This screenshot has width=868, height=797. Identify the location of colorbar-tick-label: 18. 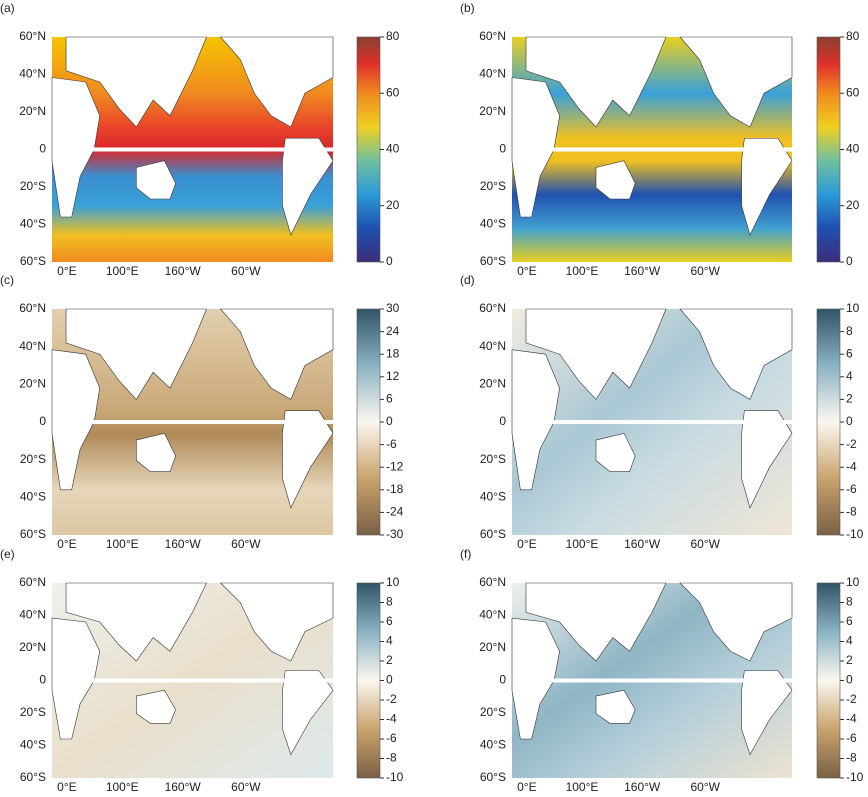
(393, 353).